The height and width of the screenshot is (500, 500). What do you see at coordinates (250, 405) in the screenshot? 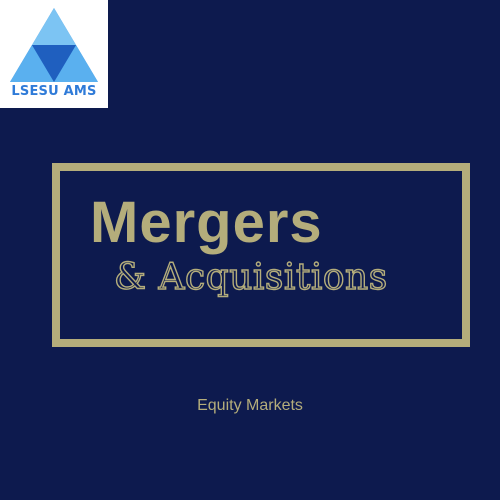
I see `tagline: Equity Markets` at bounding box center [250, 405].